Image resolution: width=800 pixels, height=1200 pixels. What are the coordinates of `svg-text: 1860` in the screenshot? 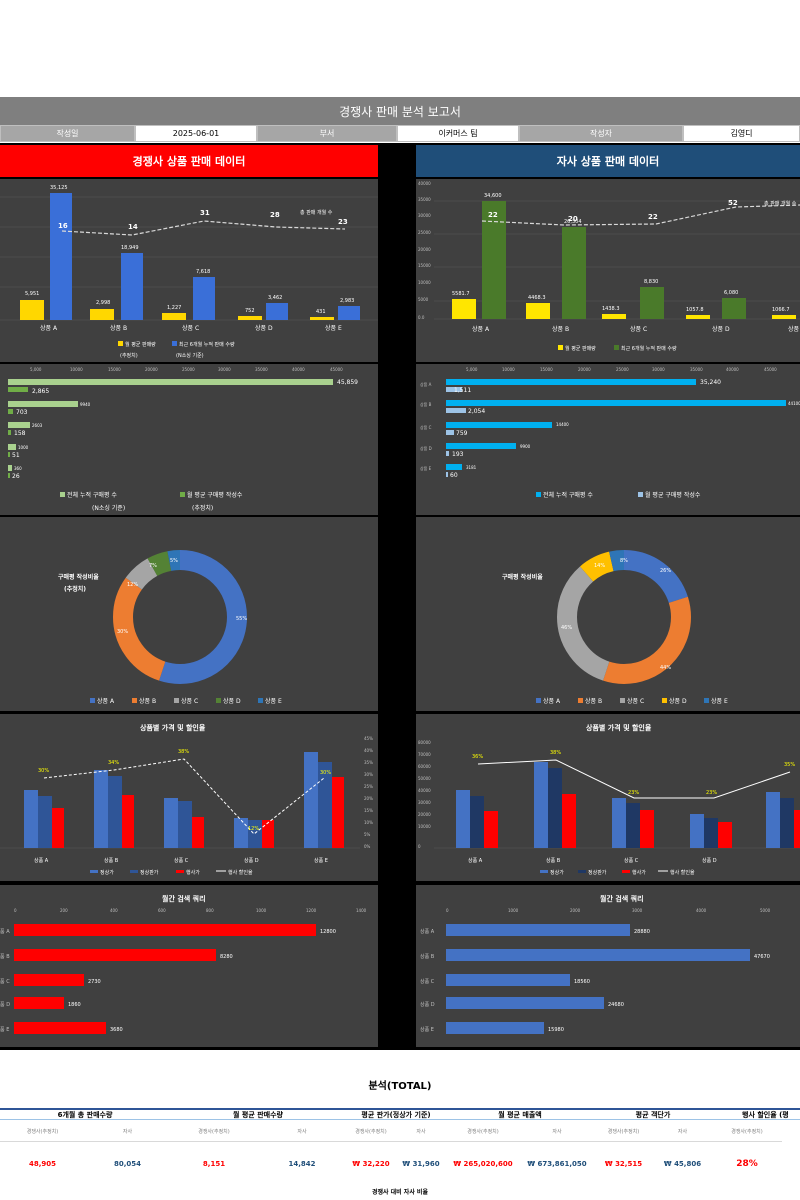 It's located at (74, 1005).